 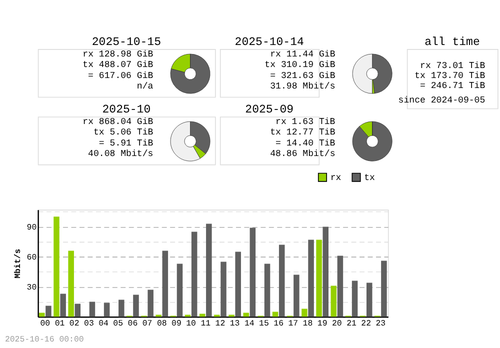 I want to click on y-tick-label: 60, so click(x=31, y=258).